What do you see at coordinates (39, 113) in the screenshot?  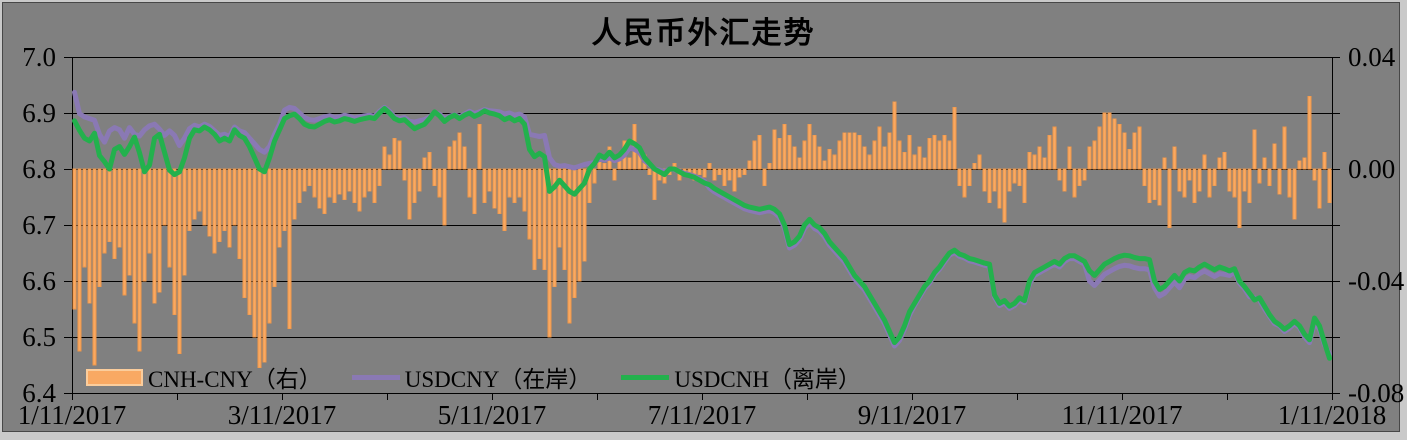 I see `left-axis-tick-label: 6.9` at bounding box center [39, 113].